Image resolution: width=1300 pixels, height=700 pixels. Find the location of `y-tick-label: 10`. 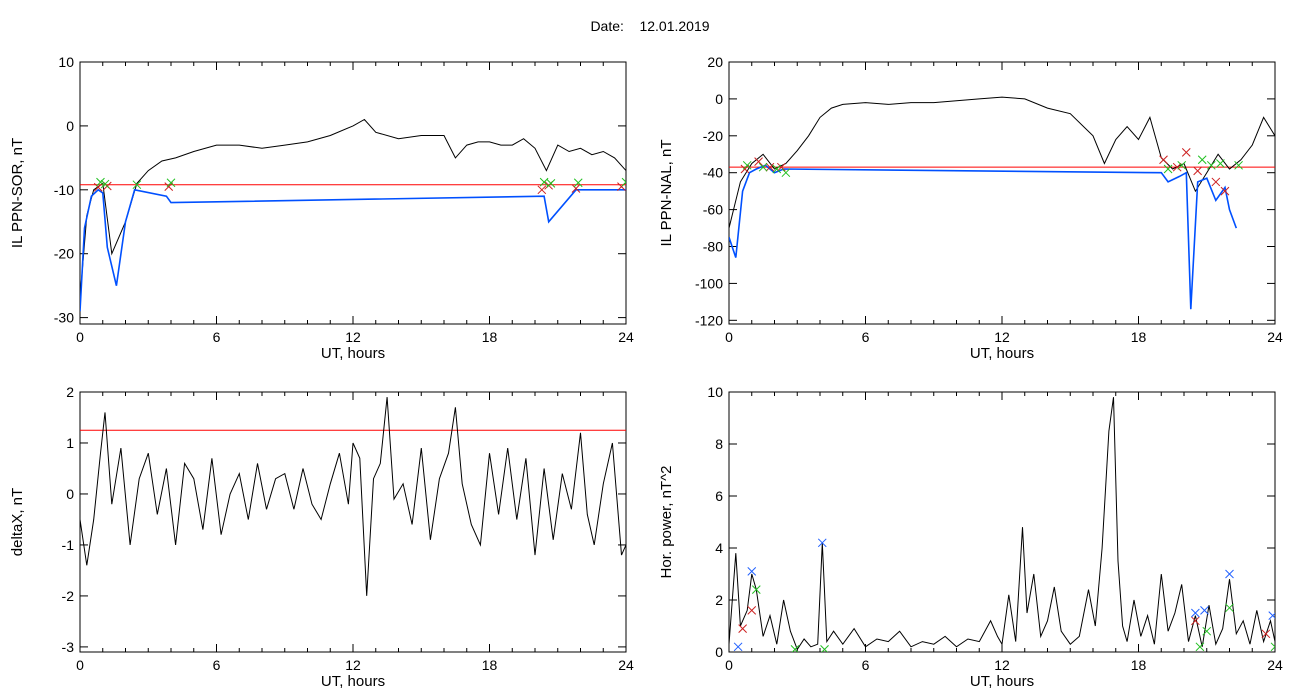

y-tick-label: 10 is located at coordinates (66, 62).